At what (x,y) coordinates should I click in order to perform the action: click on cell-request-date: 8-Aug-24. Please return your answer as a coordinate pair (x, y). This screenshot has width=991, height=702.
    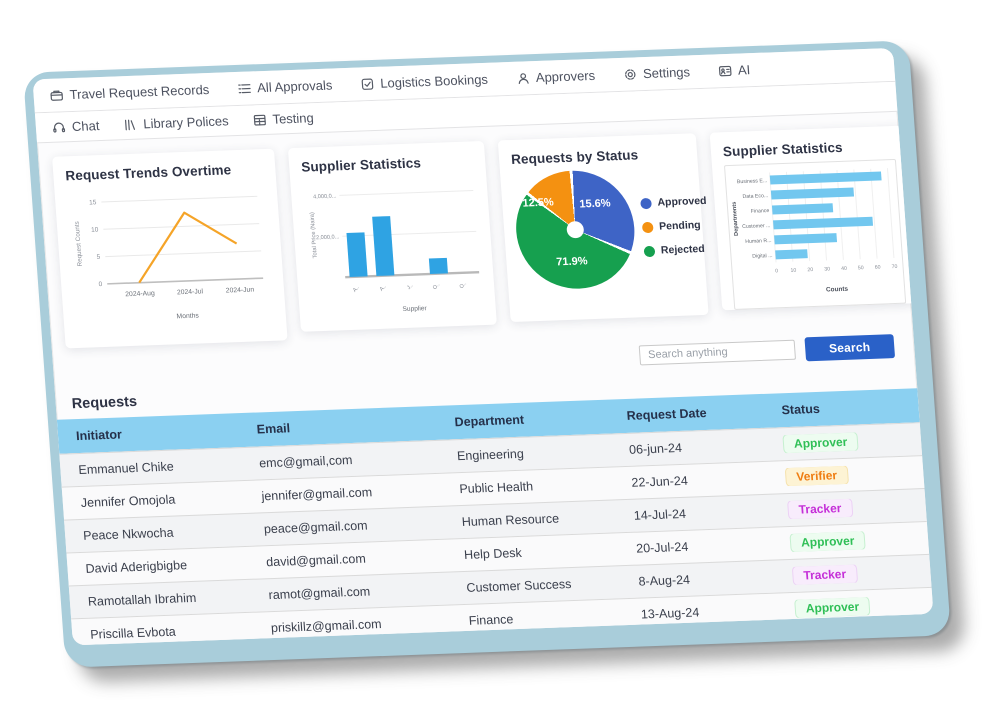
    Looking at the image, I should click on (664, 580).